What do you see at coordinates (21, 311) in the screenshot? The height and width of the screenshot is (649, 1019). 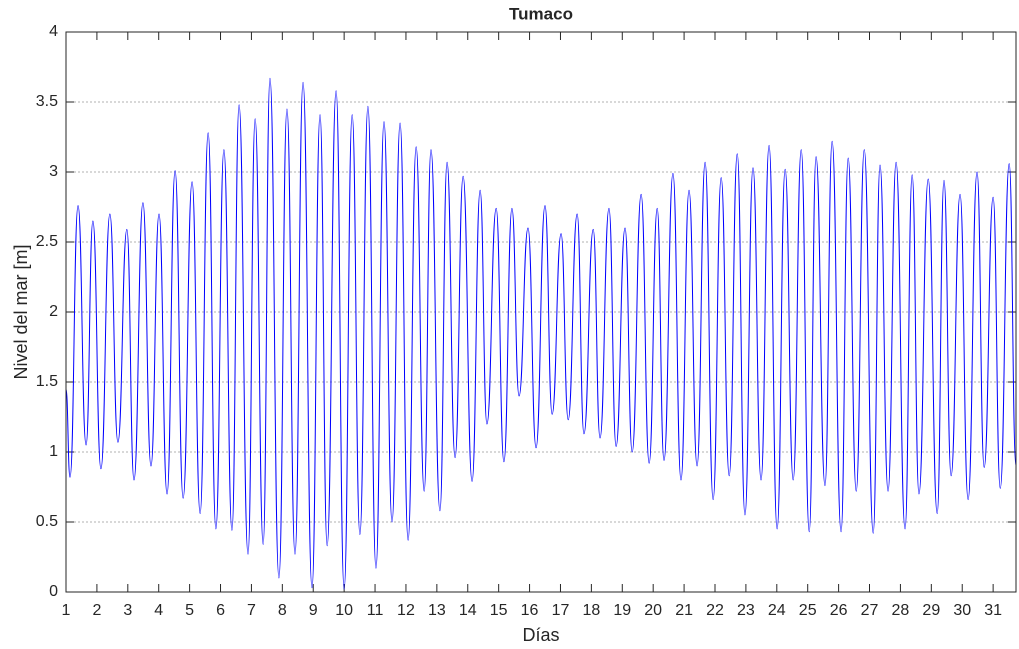 I see `y-axis-label: Nivel del mar [m]` at bounding box center [21, 311].